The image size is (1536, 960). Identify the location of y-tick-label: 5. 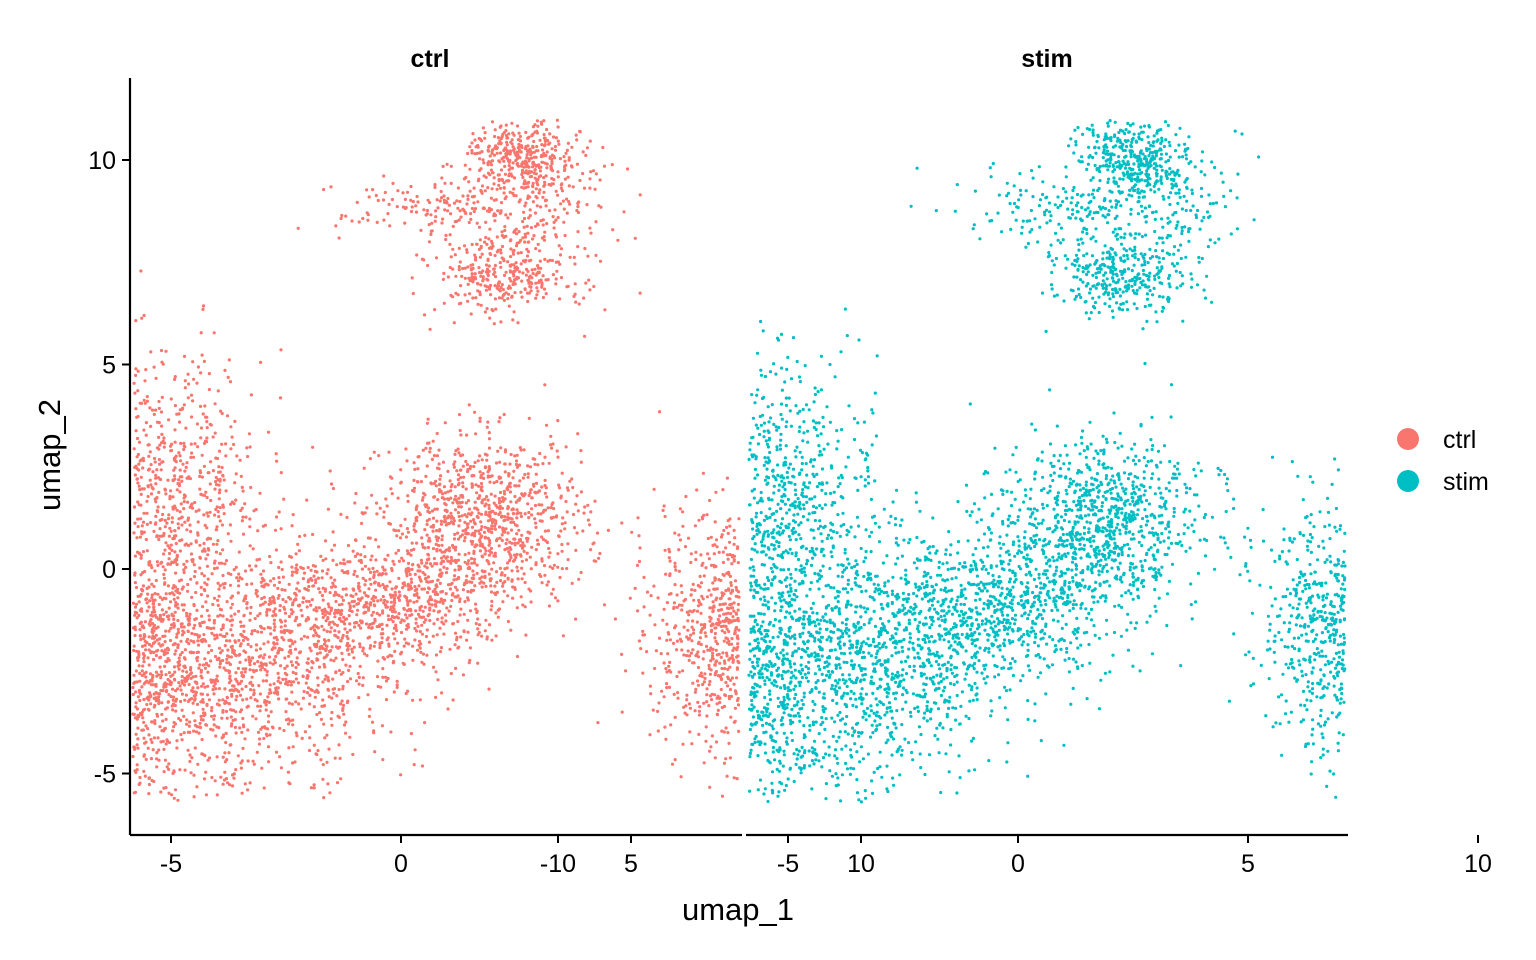
(109, 366).